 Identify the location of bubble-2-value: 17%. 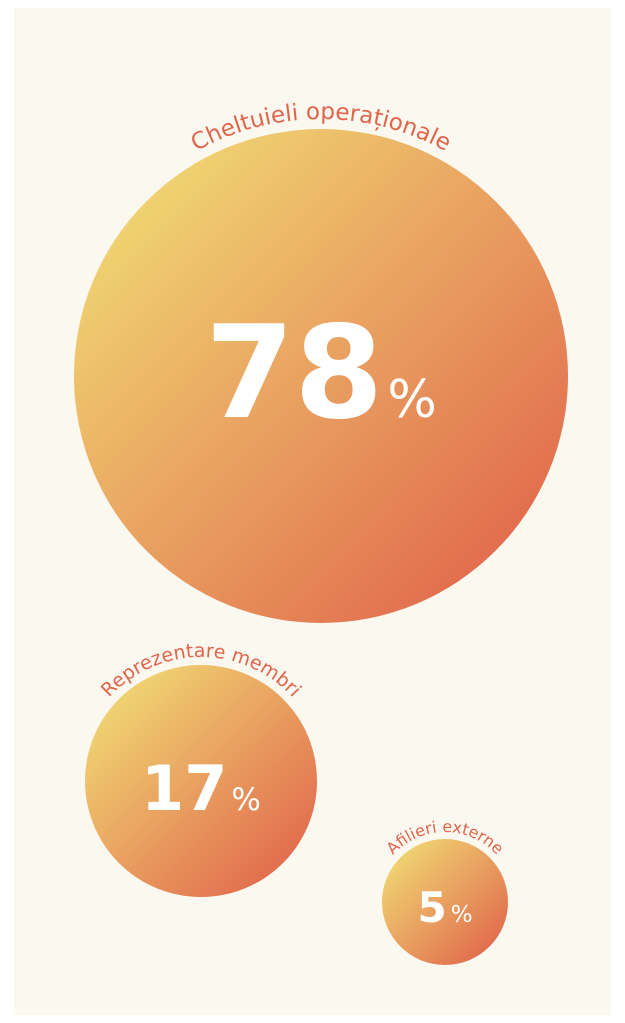
(201, 788).